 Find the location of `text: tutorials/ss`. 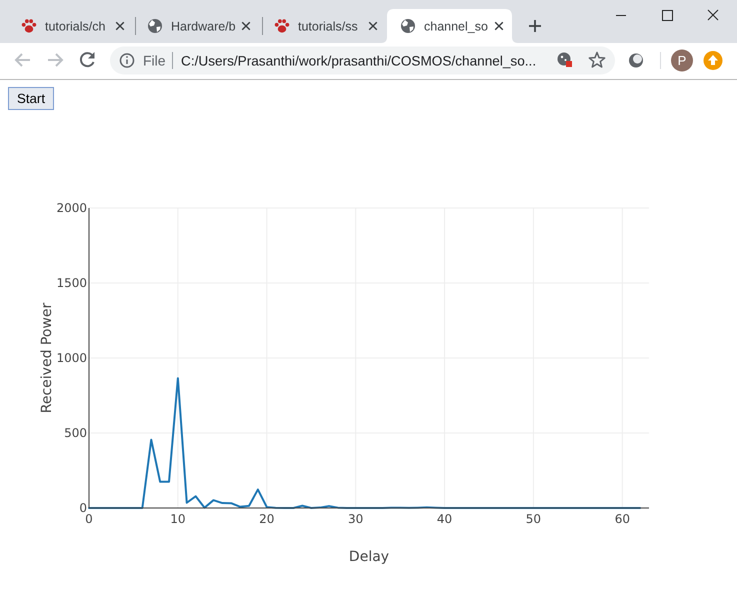

text: tutorials/ss is located at coordinates (328, 27).